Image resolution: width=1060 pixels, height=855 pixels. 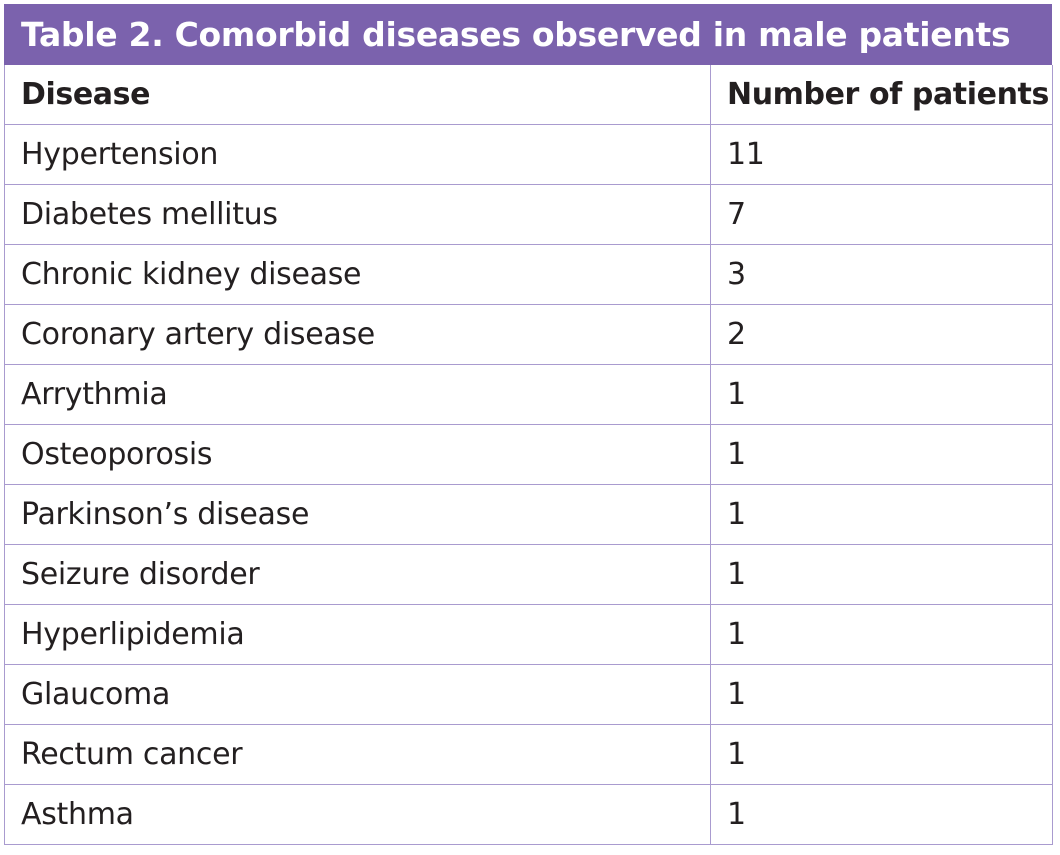 What do you see at coordinates (357, 454) in the screenshot?
I see `disease-cell: Osteoporosis` at bounding box center [357, 454].